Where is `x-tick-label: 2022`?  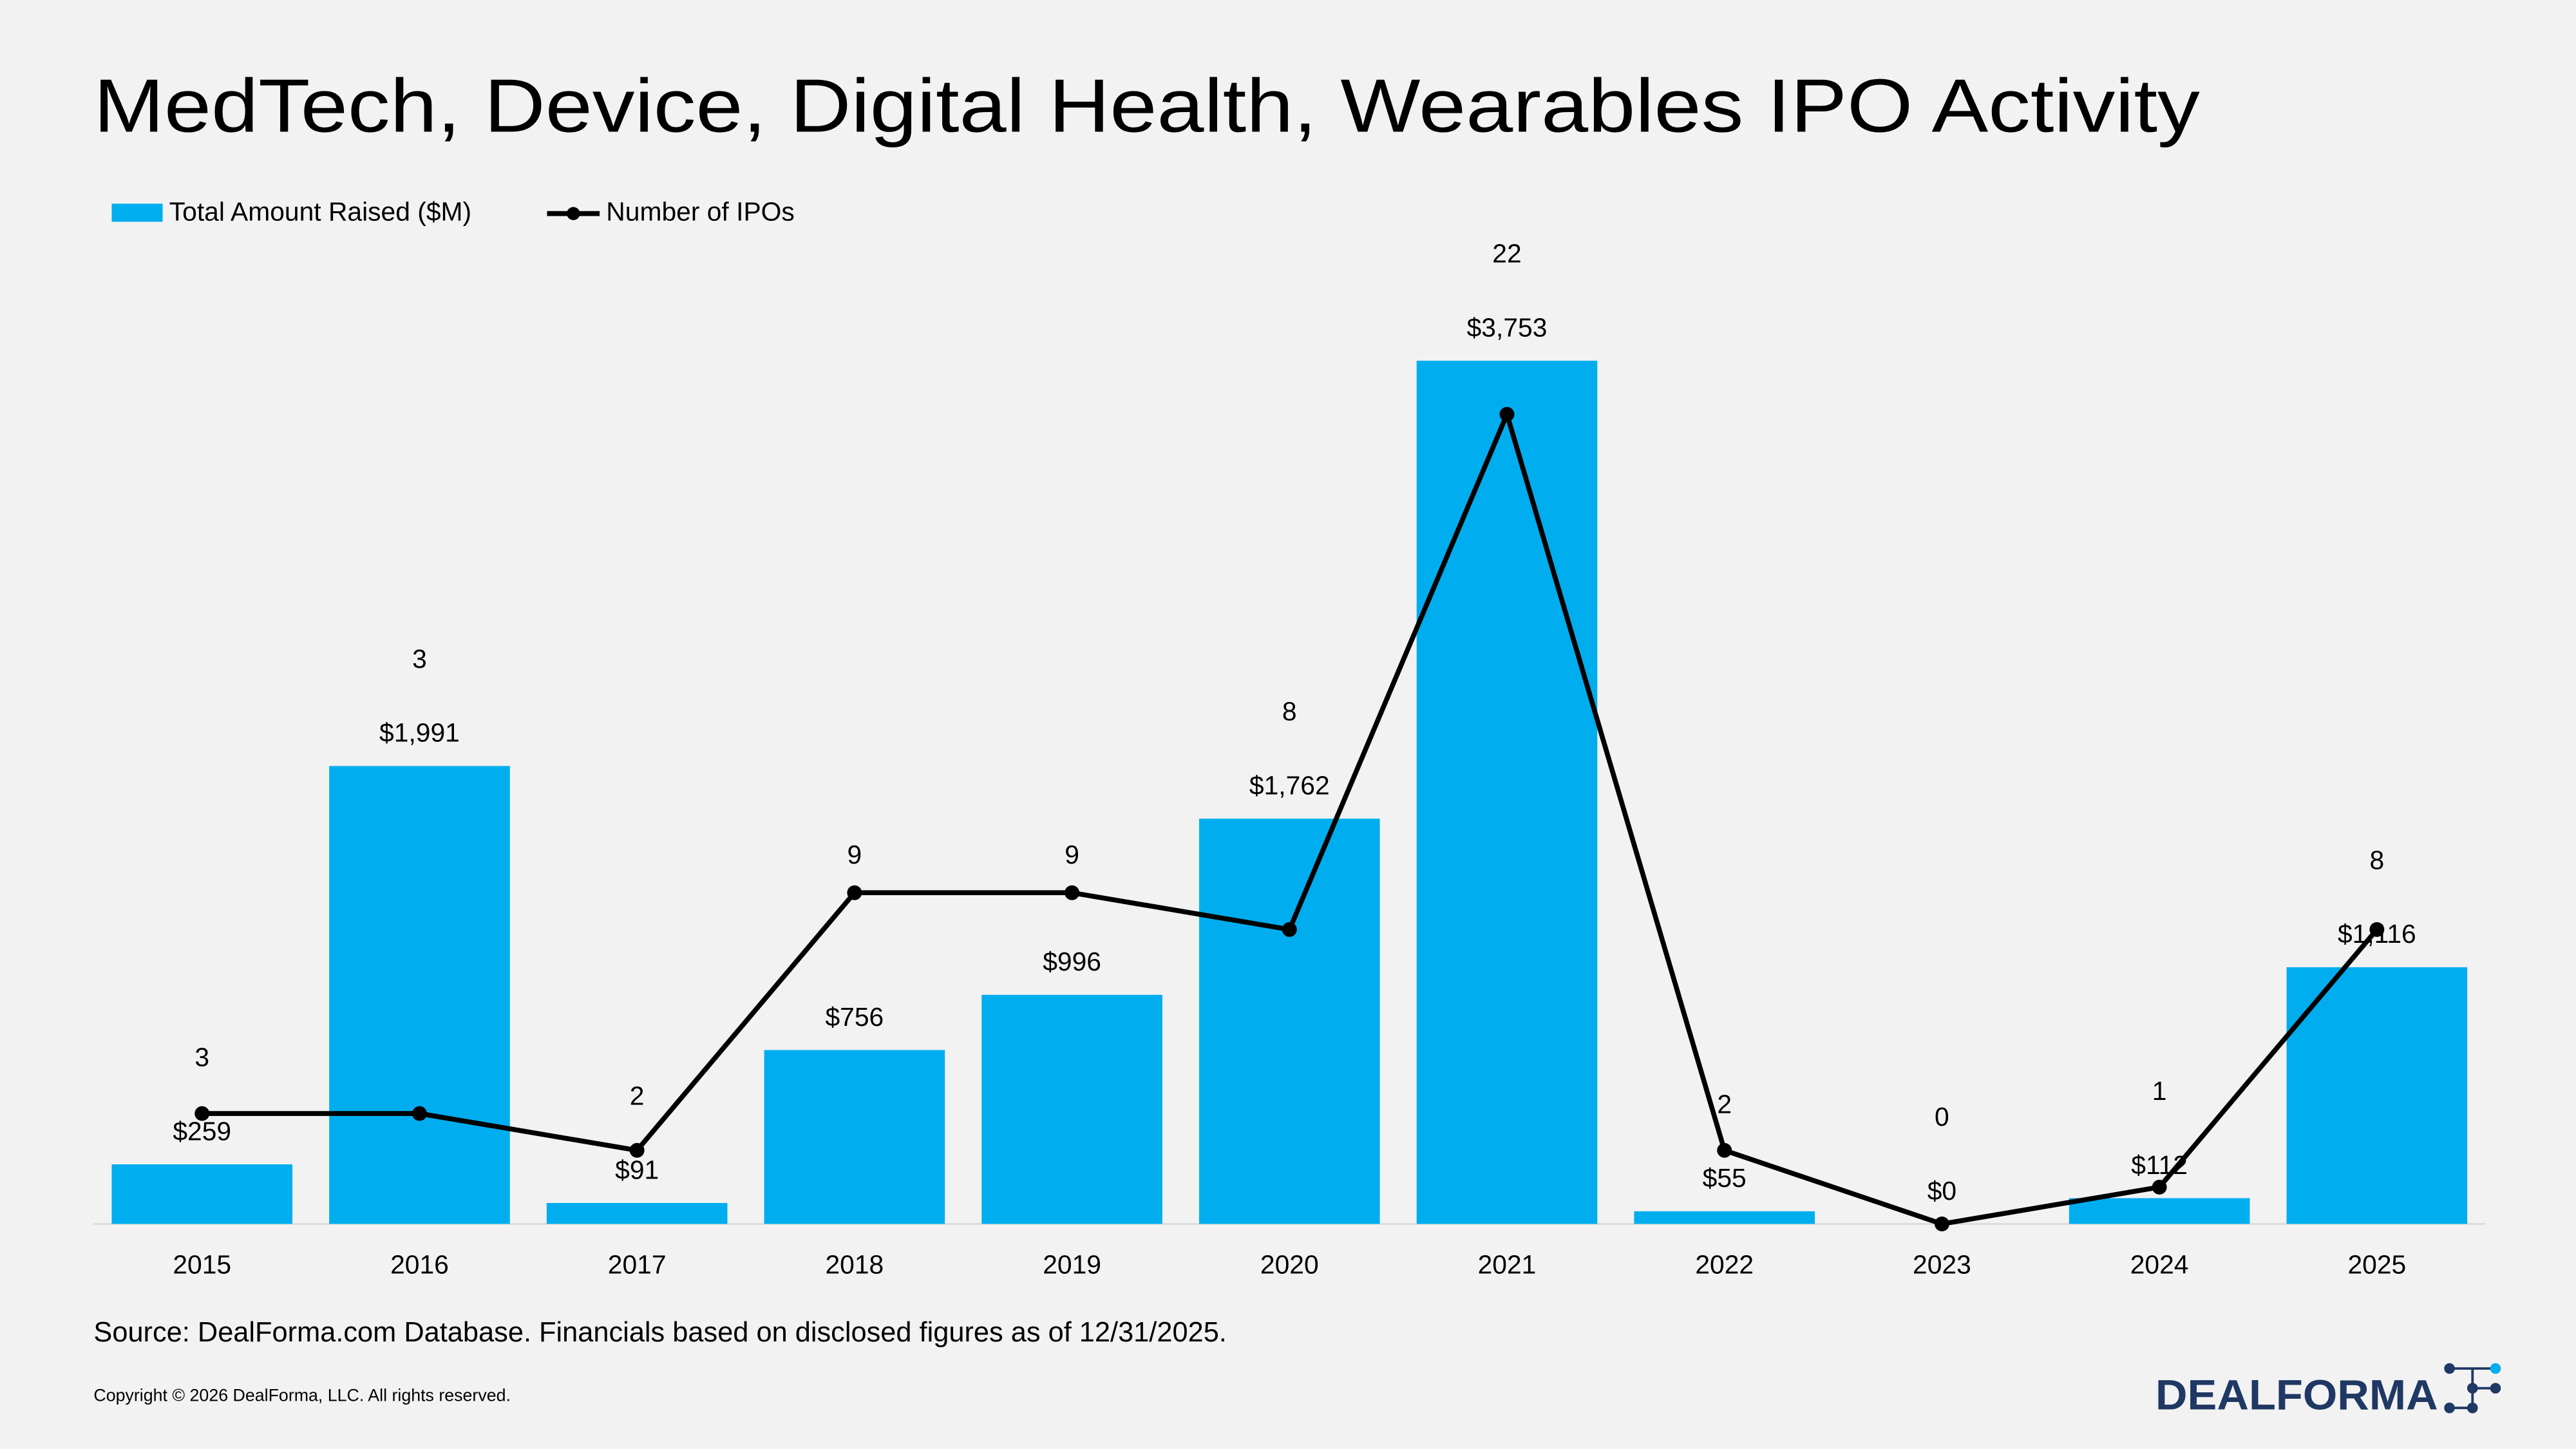 x-tick-label: 2022 is located at coordinates (1725, 1265).